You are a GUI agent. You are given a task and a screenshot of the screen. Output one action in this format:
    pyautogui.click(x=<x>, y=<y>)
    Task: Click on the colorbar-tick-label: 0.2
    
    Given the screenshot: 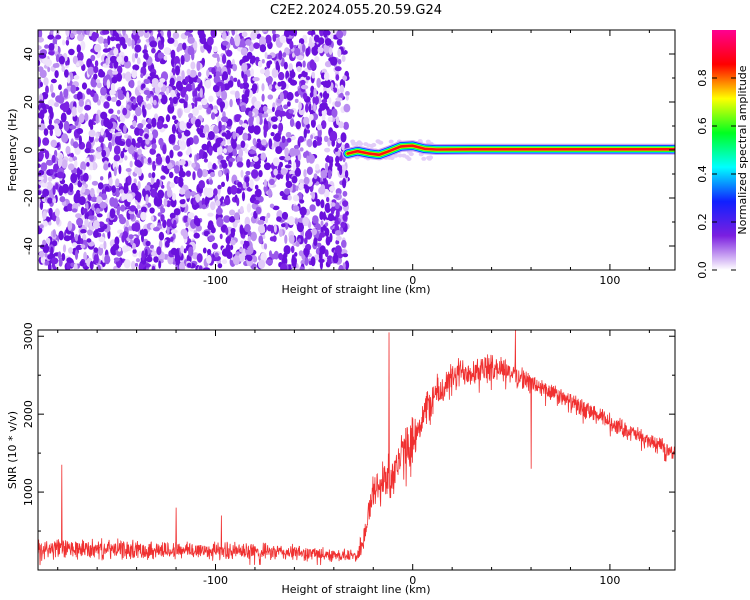 What is the action you would take?
    pyautogui.click(x=702, y=222)
    